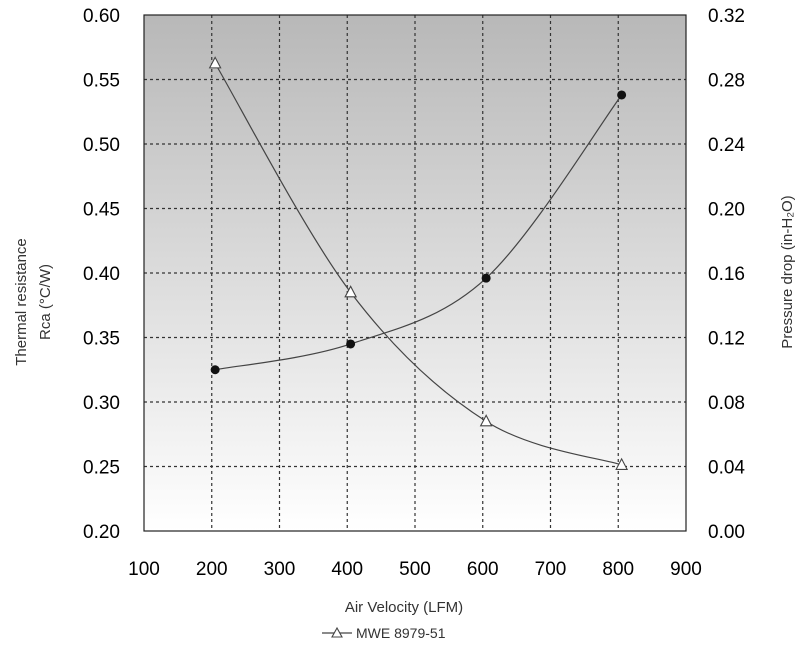 The image size is (812, 670). What do you see at coordinates (787, 271) in the screenshot?
I see `y-right-axis-label: Pressure drop (in-H₂O)` at bounding box center [787, 271].